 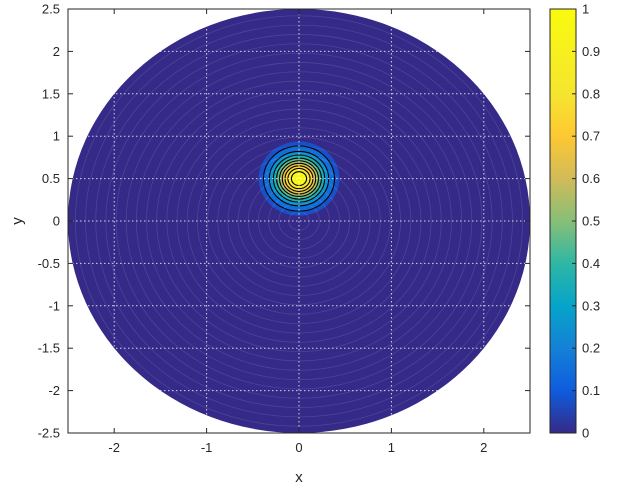 I want to click on y-axis-label: y, so click(x=17, y=221).